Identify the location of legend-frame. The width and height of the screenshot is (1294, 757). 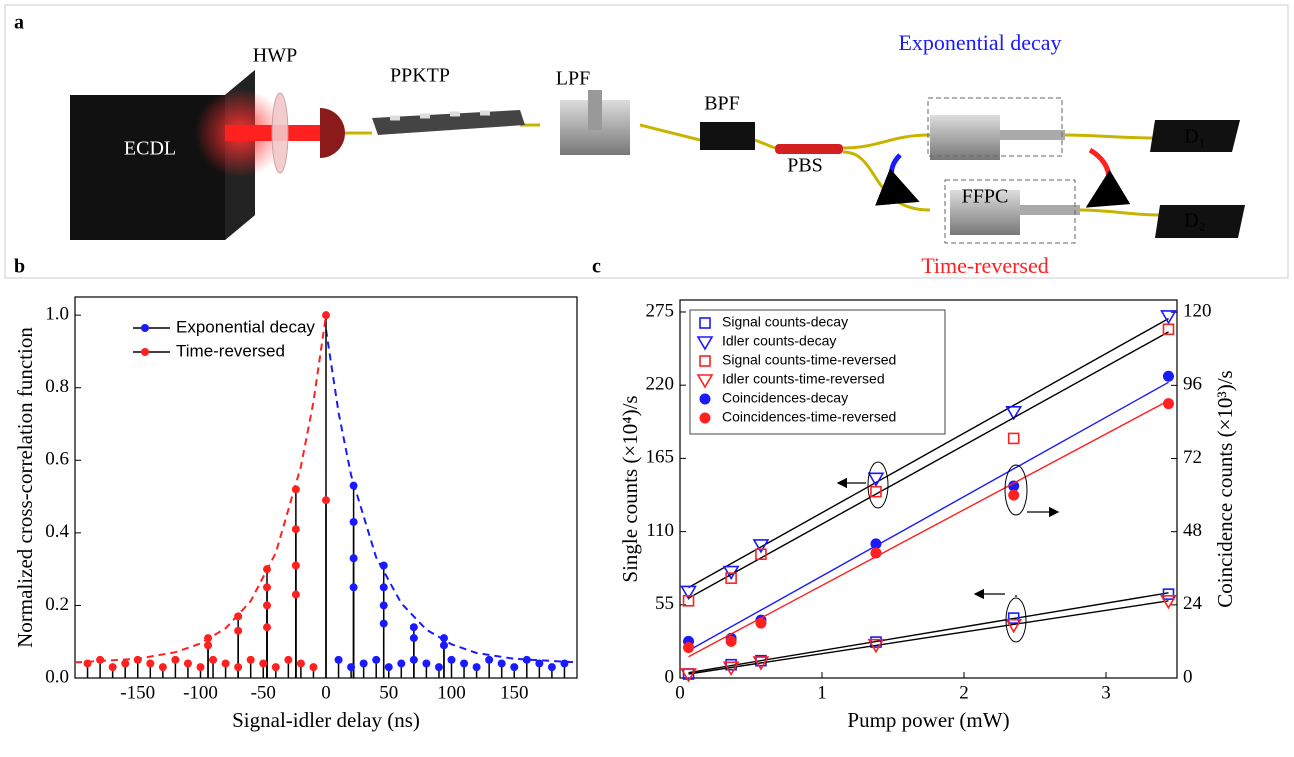
(817, 372).